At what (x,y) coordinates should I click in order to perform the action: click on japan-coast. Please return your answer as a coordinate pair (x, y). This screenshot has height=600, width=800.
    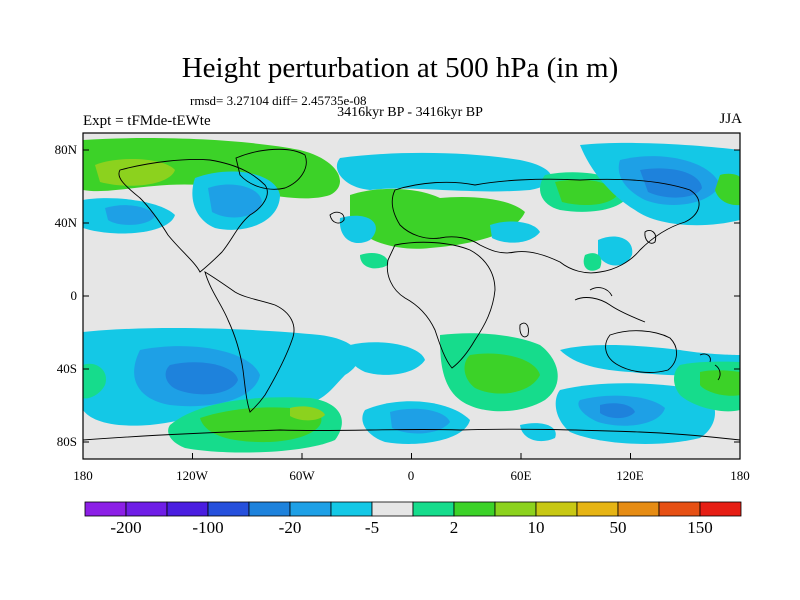
    Looking at the image, I should click on (650, 237).